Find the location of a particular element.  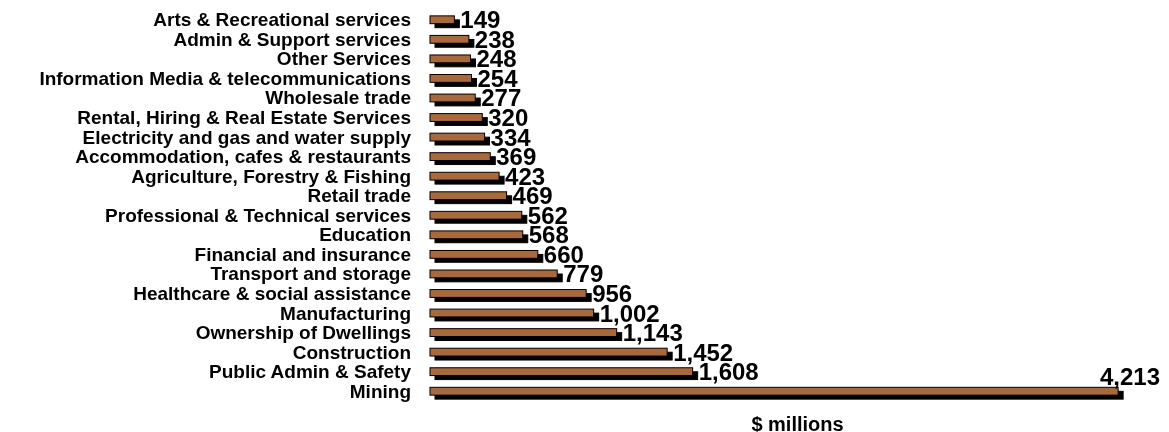

y-tick-label: Manufacturing is located at coordinates (345, 313).